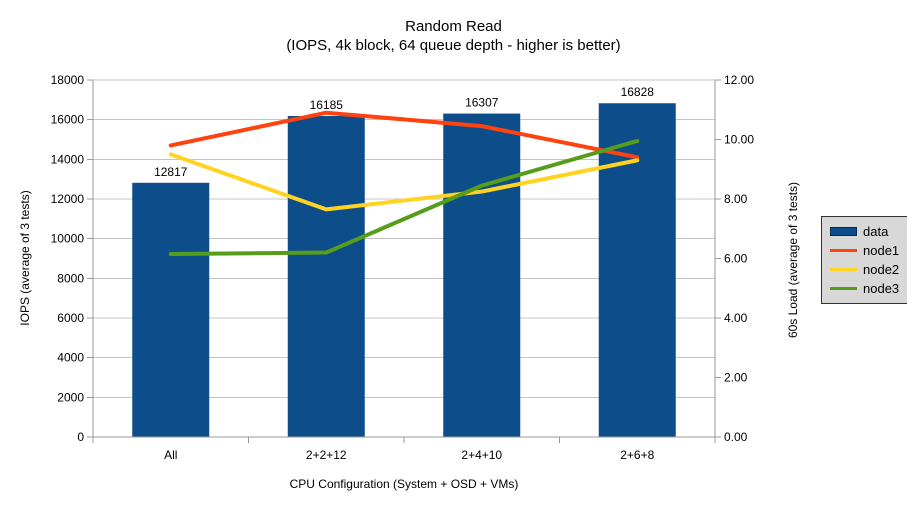  I want to click on y-left-tick-label: 12000, so click(68, 199).